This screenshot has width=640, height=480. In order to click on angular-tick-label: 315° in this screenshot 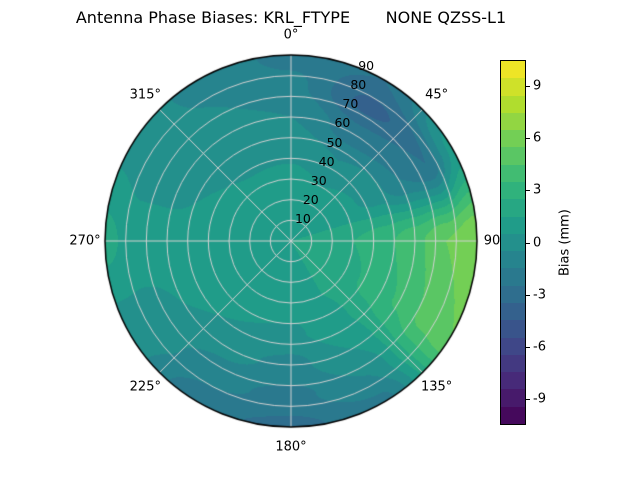, I will do `click(145, 95)`.